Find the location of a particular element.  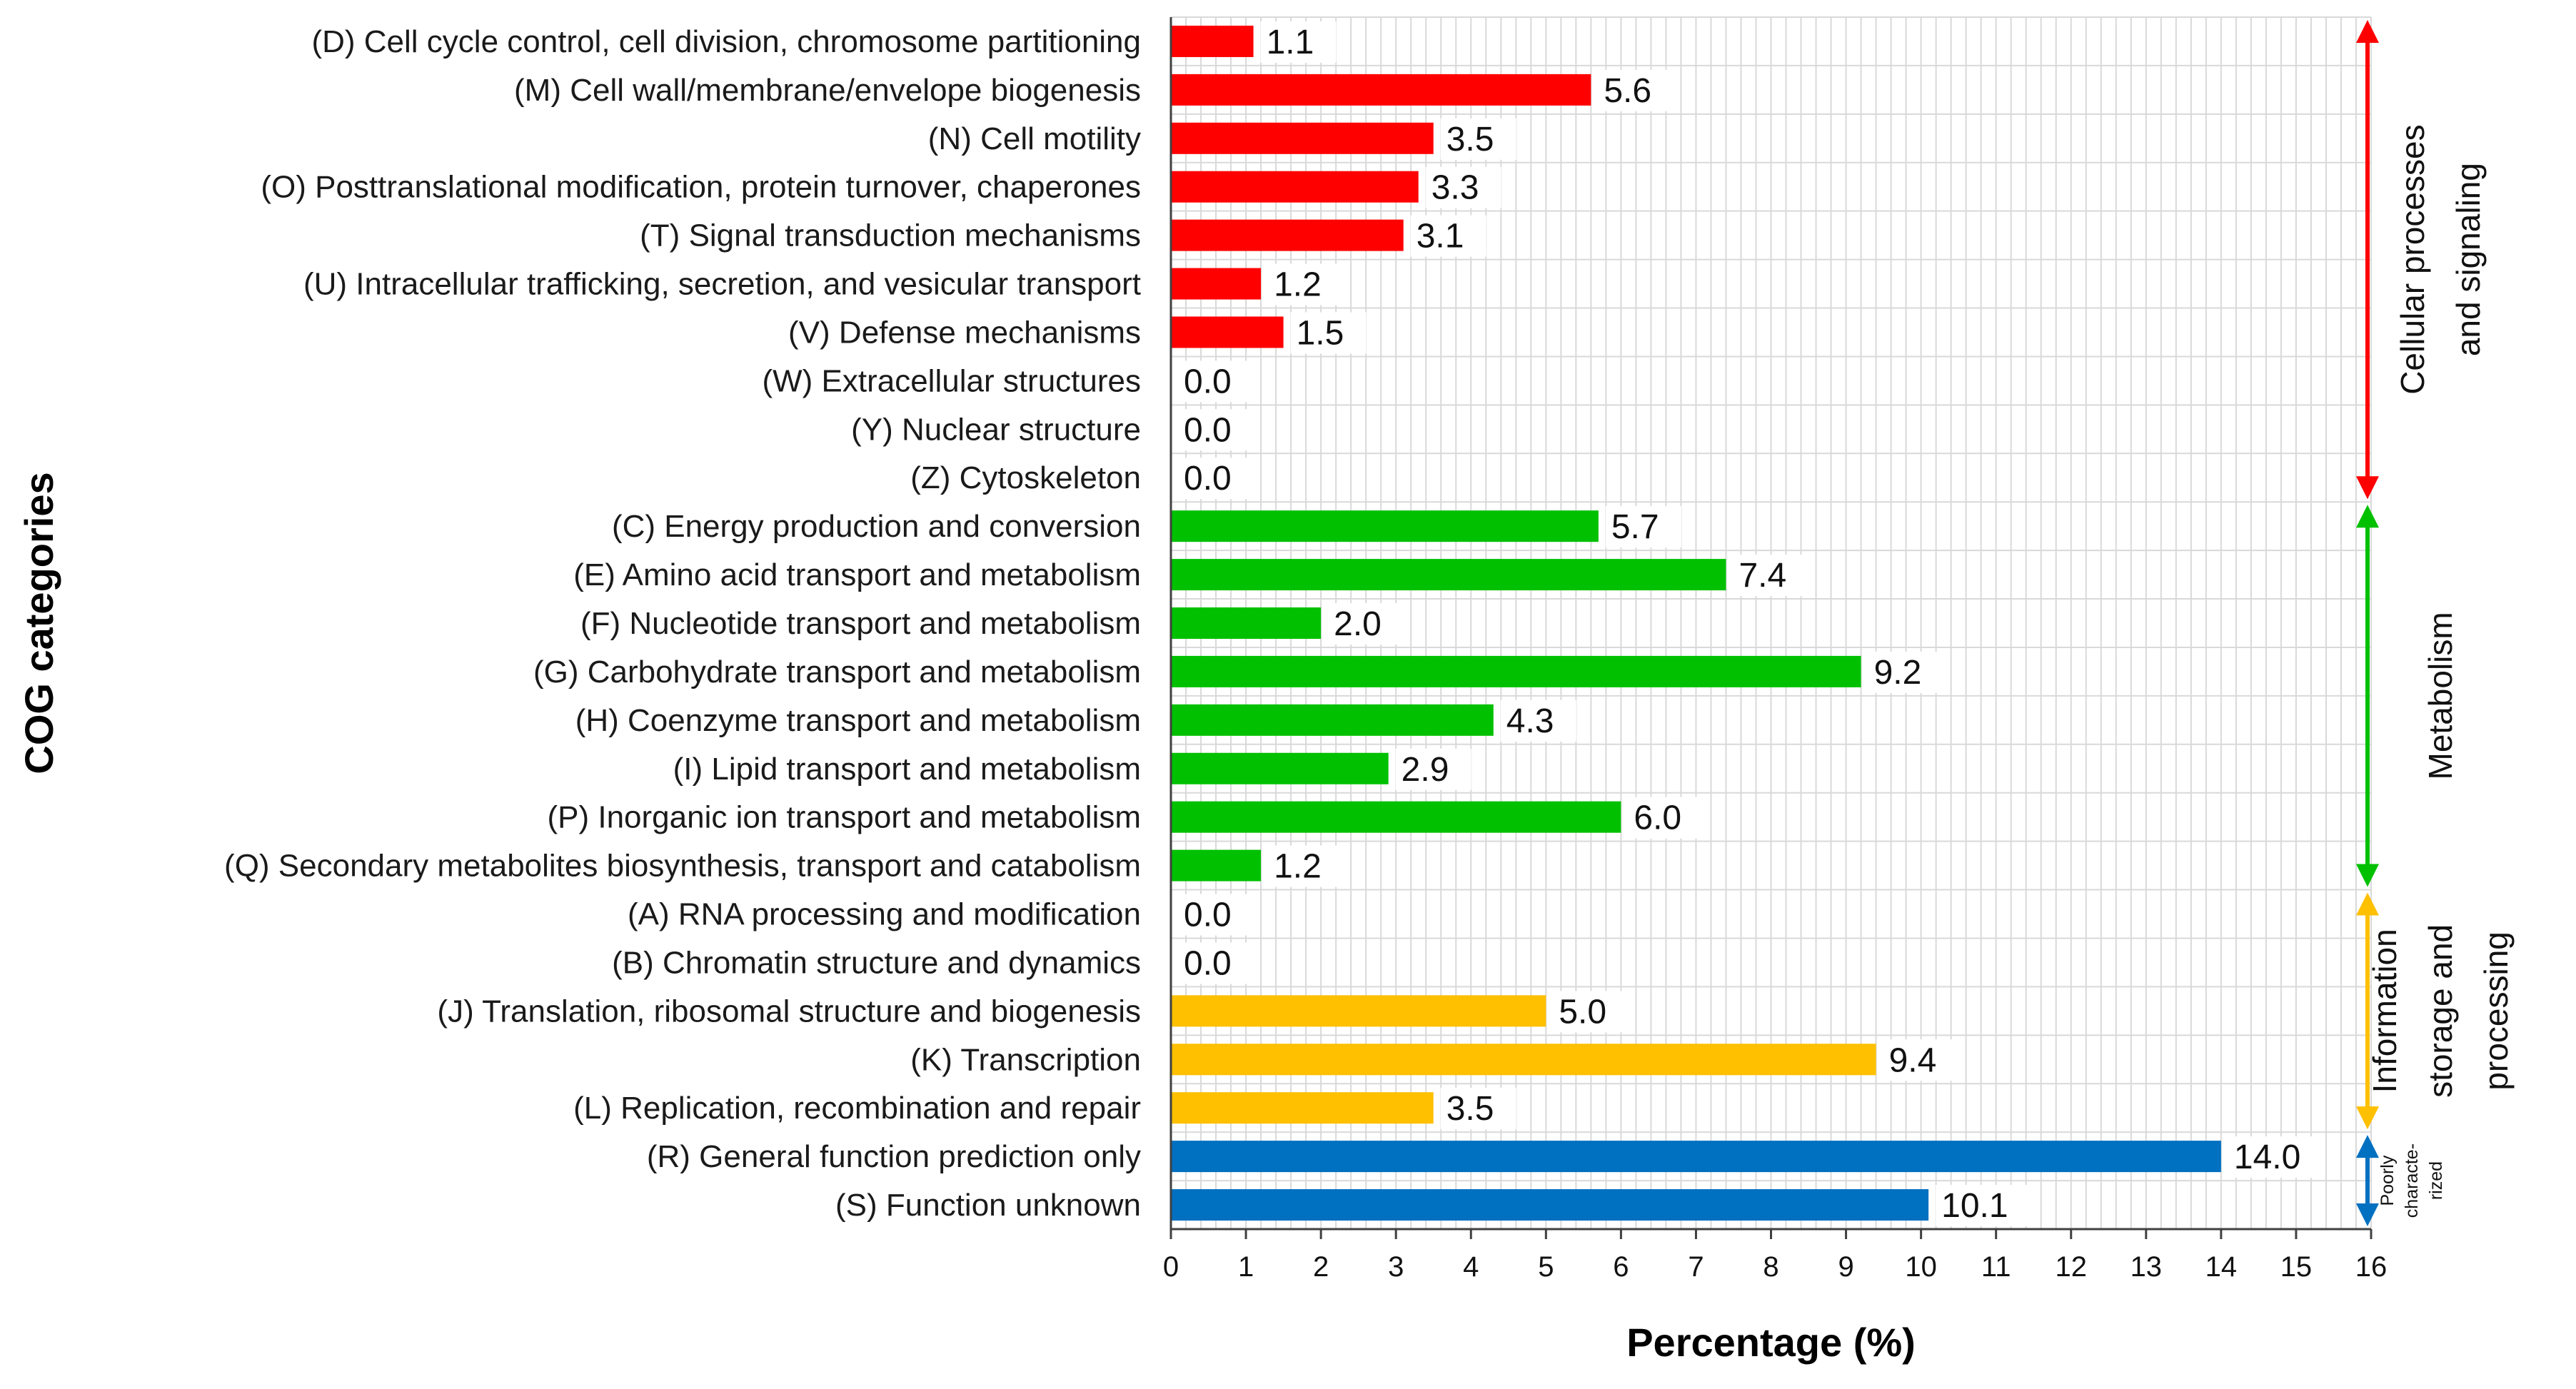

group-label-line: processing is located at coordinates (2496, 1010).